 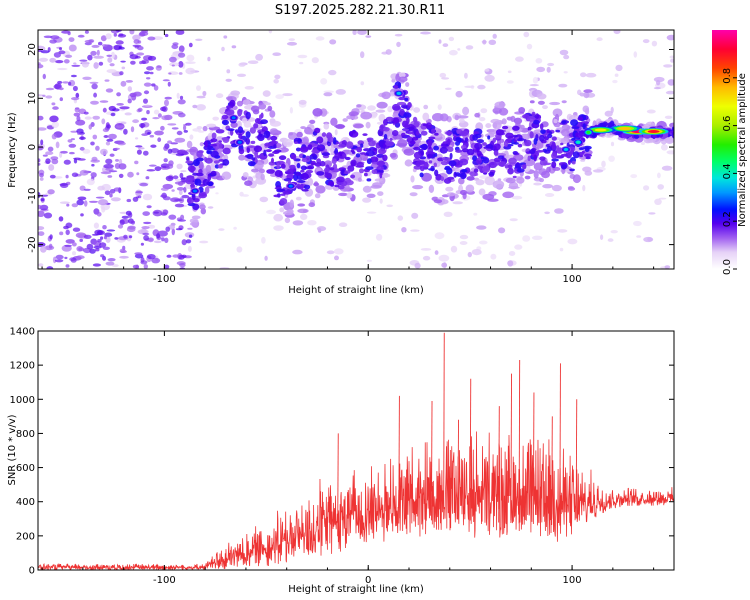 I want to click on y-tick-label: 800, so click(x=25, y=434).